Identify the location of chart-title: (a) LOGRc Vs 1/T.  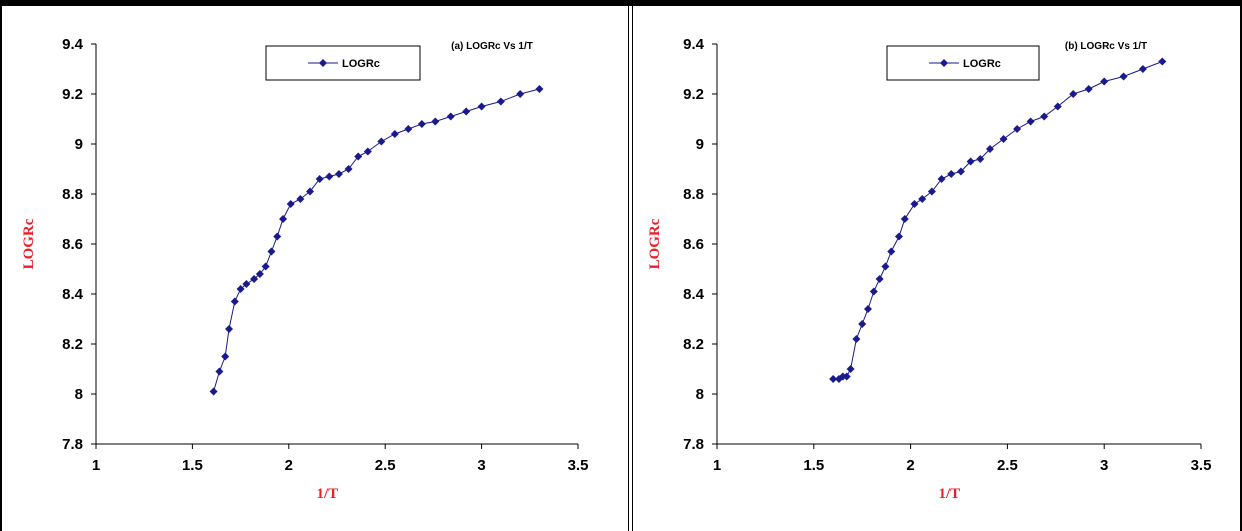
(492, 46).